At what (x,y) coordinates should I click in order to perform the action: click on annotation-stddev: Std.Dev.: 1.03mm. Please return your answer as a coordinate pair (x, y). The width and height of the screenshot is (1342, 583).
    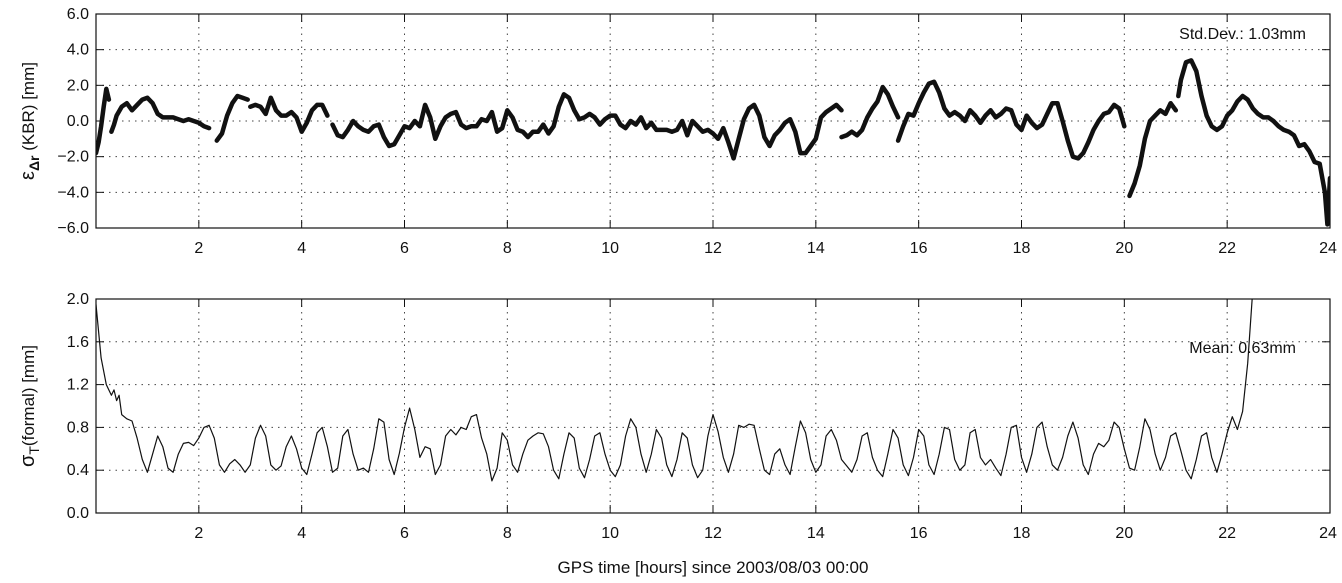
    Looking at the image, I should click on (1242, 34).